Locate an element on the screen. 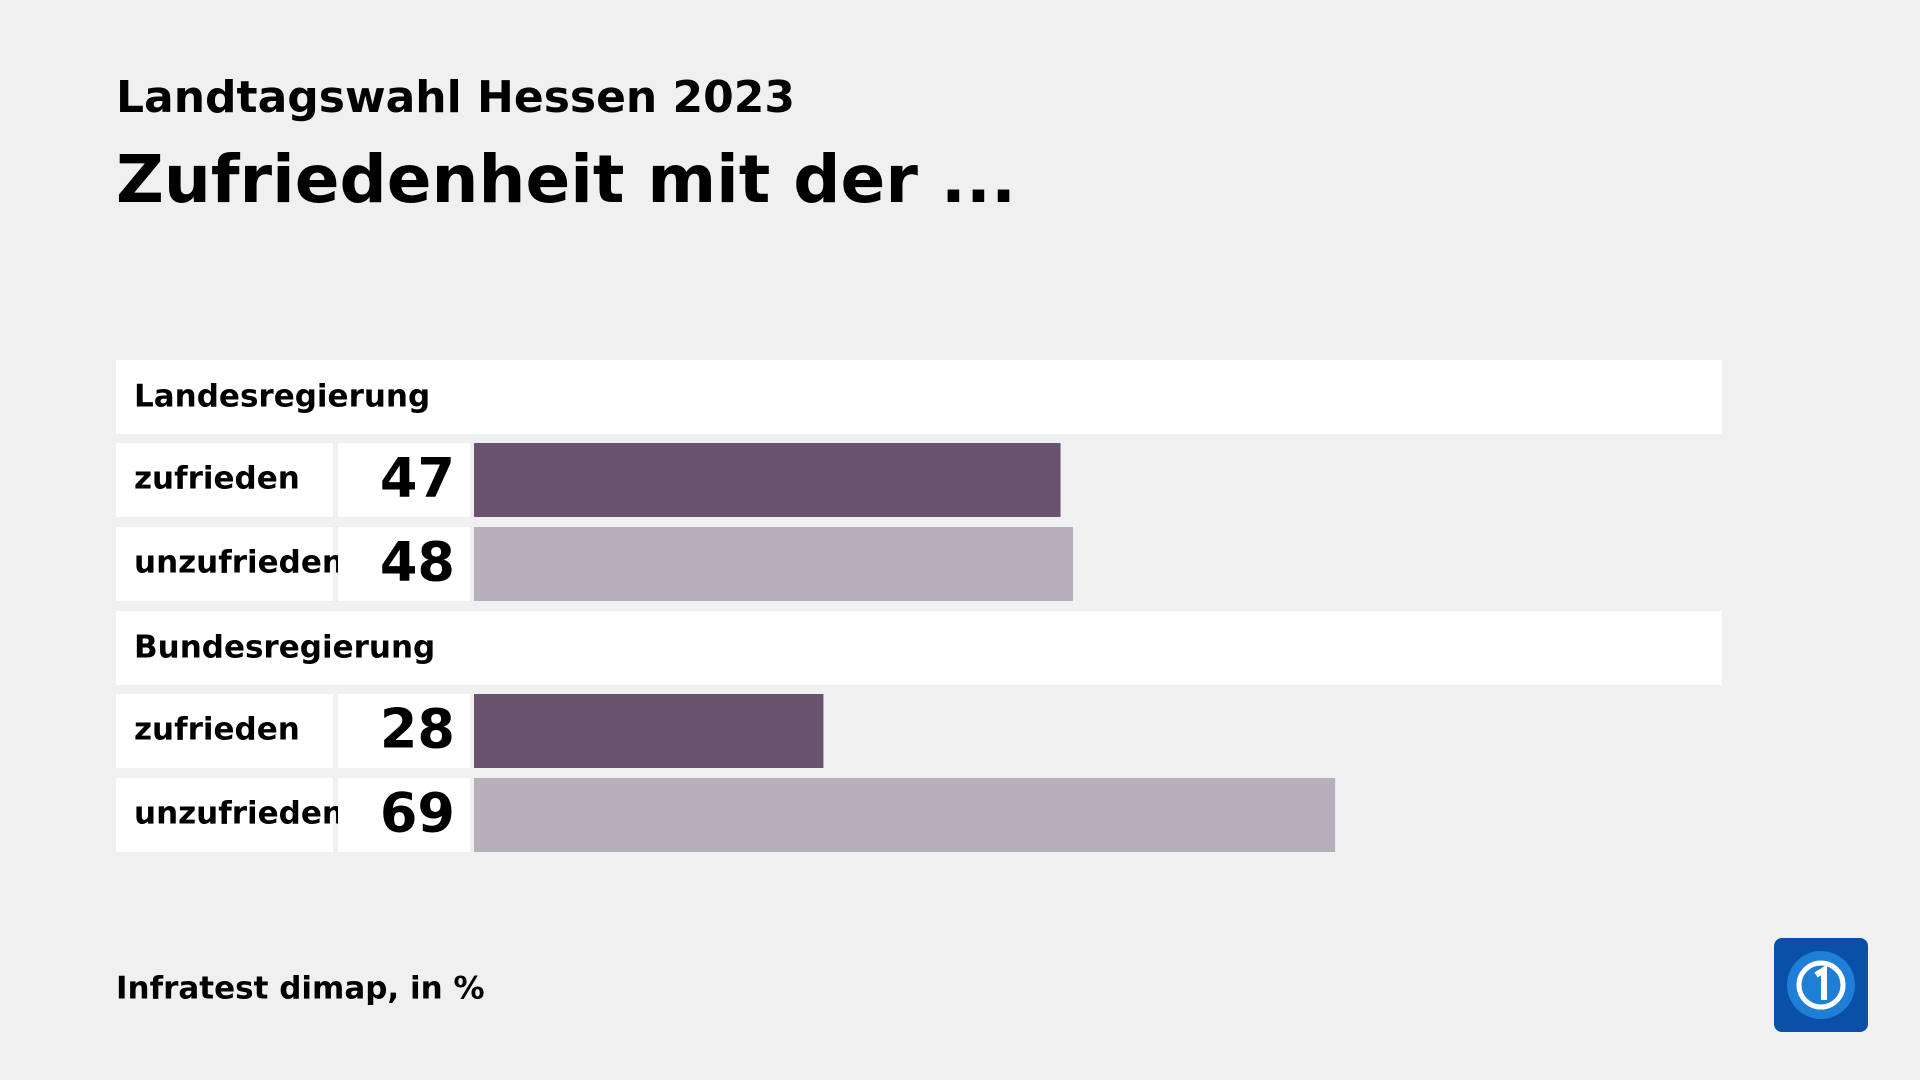 This screenshot has height=1080, width=1920. group-label: Bundesregierung is located at coordinates (284, 648).